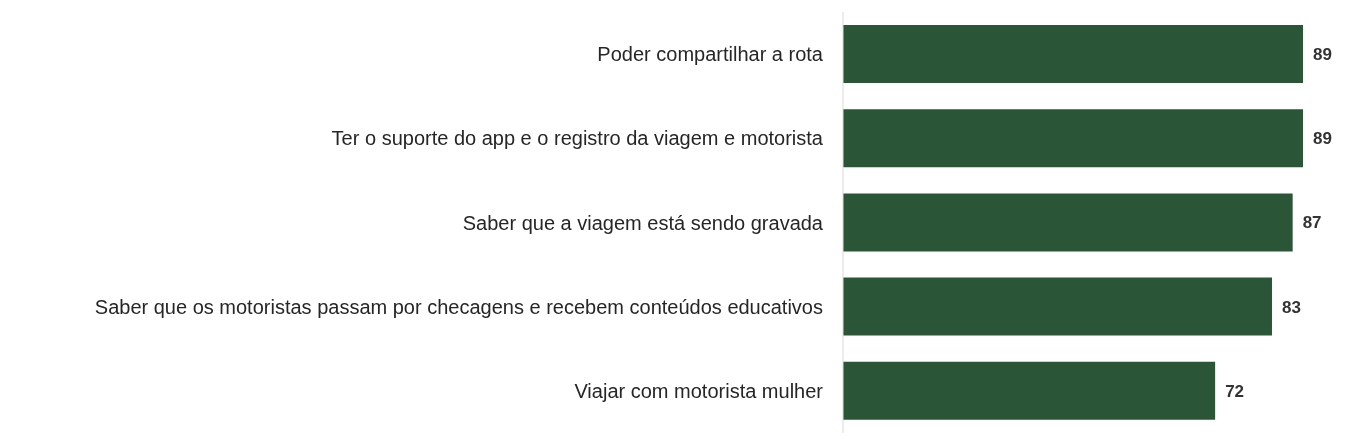 This screenshot has width=1359, height=440. I want to click on y-tick-label: Saber que a viagem está sendo gravada, so click(643, 222).